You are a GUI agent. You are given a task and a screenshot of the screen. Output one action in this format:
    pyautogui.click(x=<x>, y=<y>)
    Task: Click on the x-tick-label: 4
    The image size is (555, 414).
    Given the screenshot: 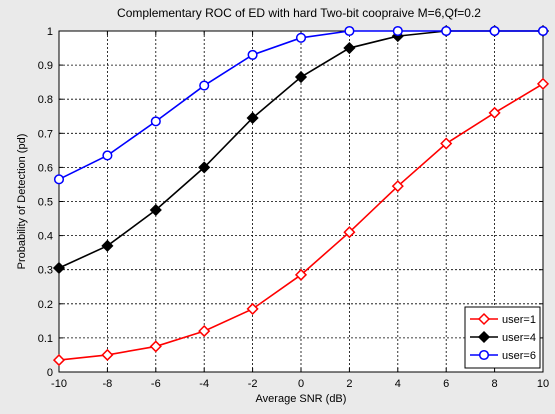 What is the action you would take?
    pyautogui.click(x=398, y=384)
    